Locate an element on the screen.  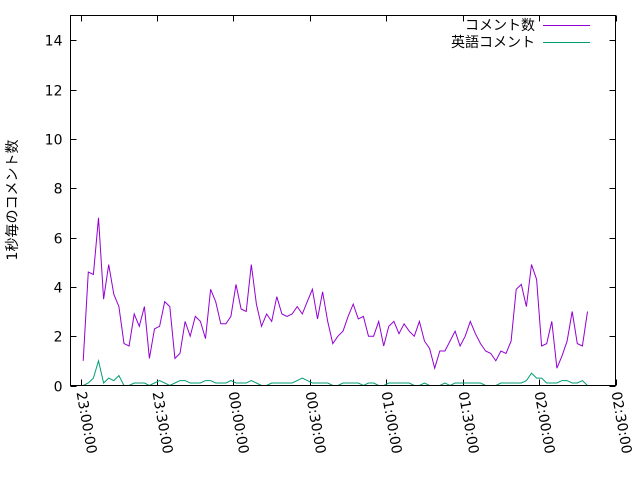
y-tick-label: 12 is located at coordinates (54, 92).